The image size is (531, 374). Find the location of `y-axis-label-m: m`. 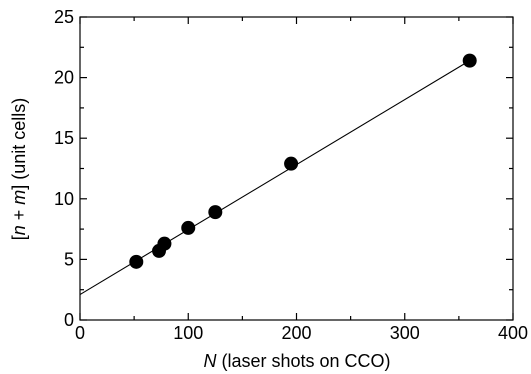

y-axis-label-m: m is located at coordinates (19, 197).